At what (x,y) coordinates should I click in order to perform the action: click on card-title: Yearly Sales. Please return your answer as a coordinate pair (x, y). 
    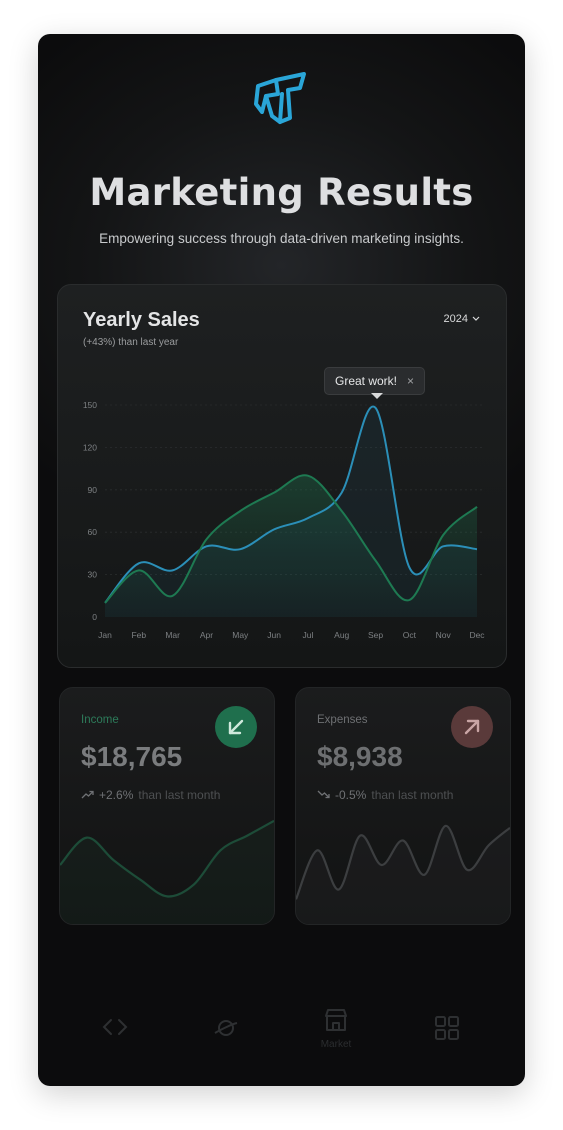
    Looking at the image, I should click on (141, 320).